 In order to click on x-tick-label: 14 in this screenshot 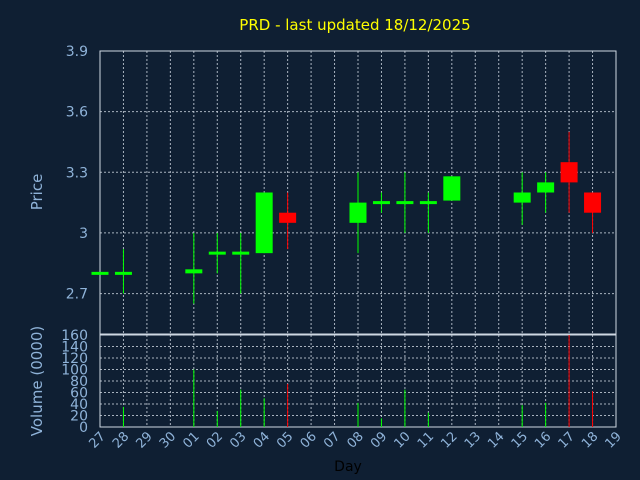, I will do `click(496, 440)`.